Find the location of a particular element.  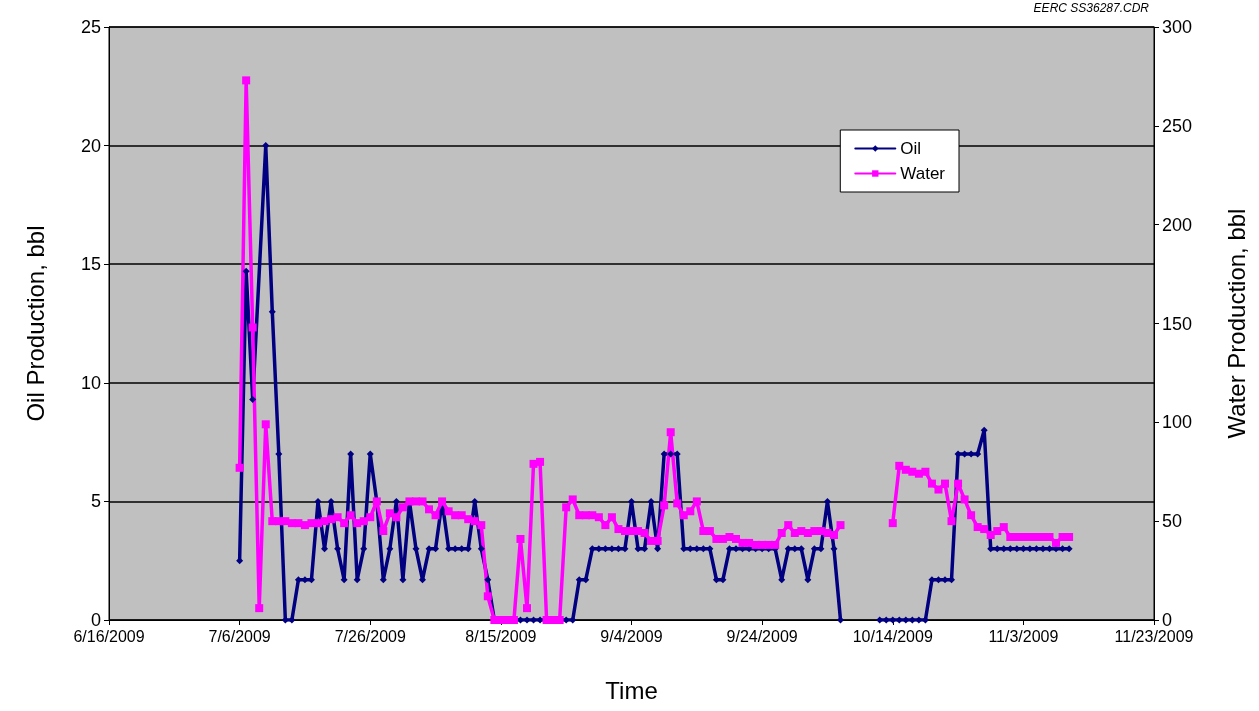

x-tick-label: 11/23/2009 is located at coordinates (1154, 636).